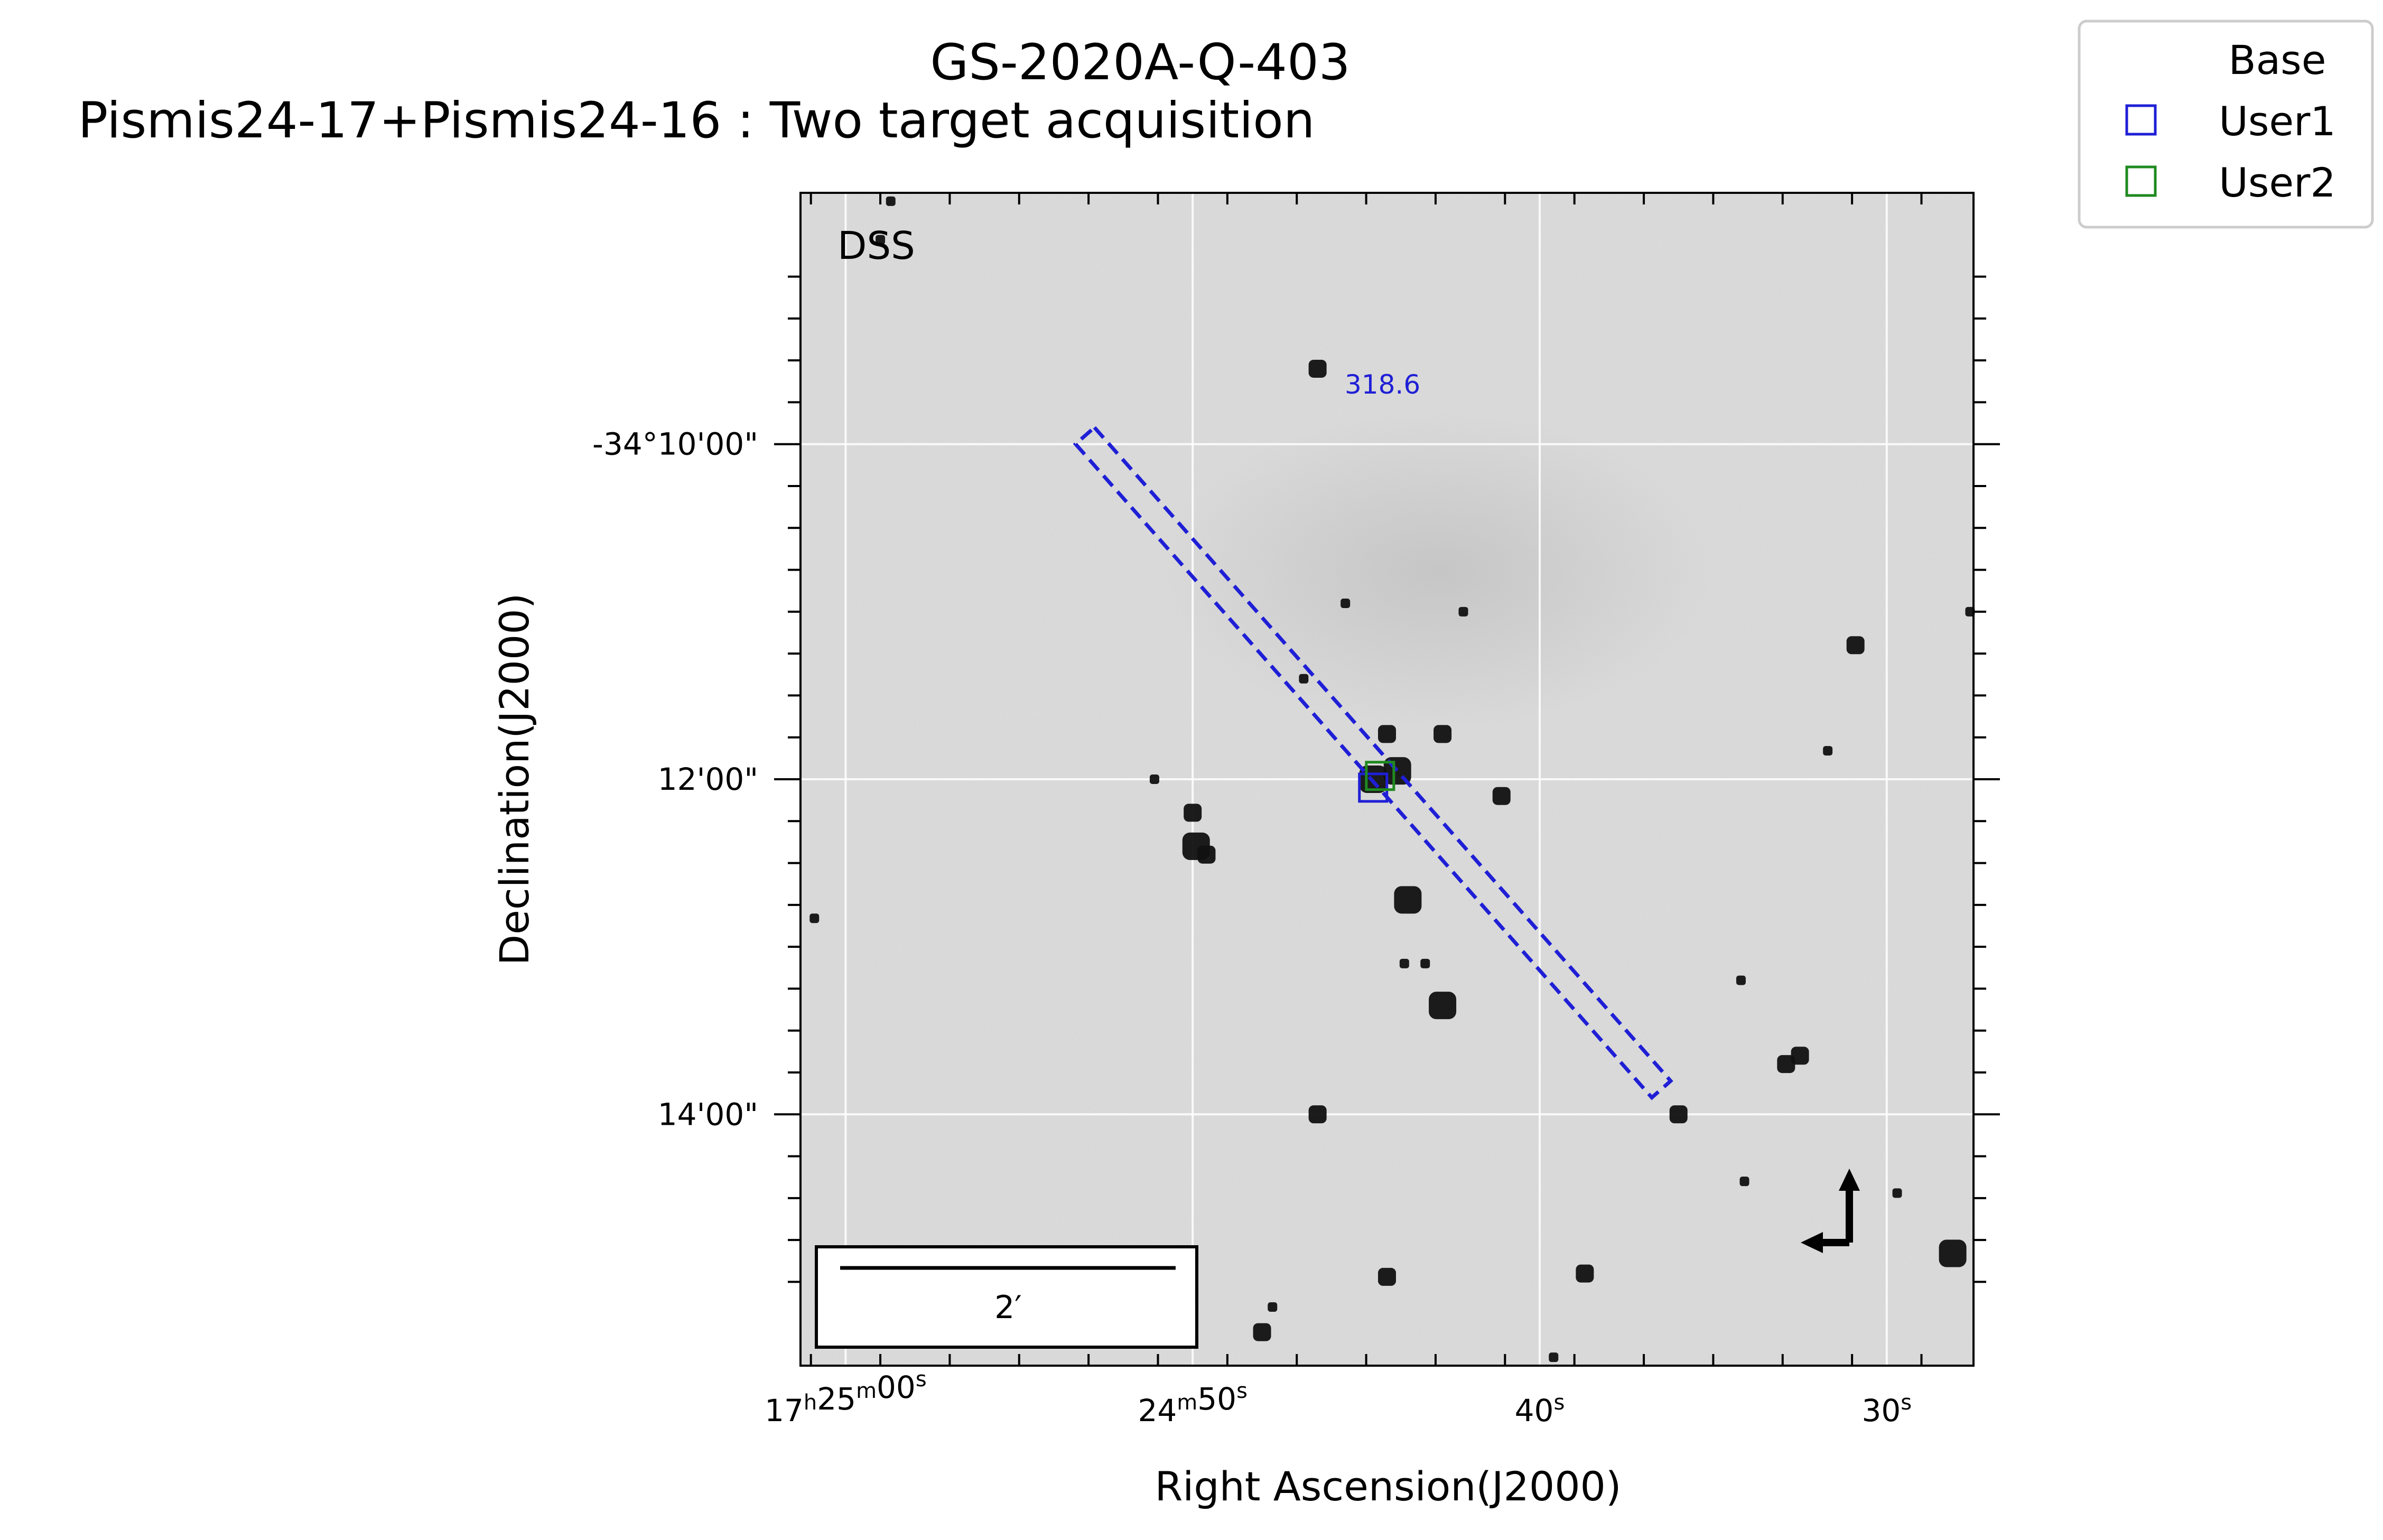 The height and width of the screenshot is (1540, 2383). What do you see at coordinates (1383, 384) in the screenshot?
I see `position-angle-label: 318.6` at bounding box center [1383, 384].